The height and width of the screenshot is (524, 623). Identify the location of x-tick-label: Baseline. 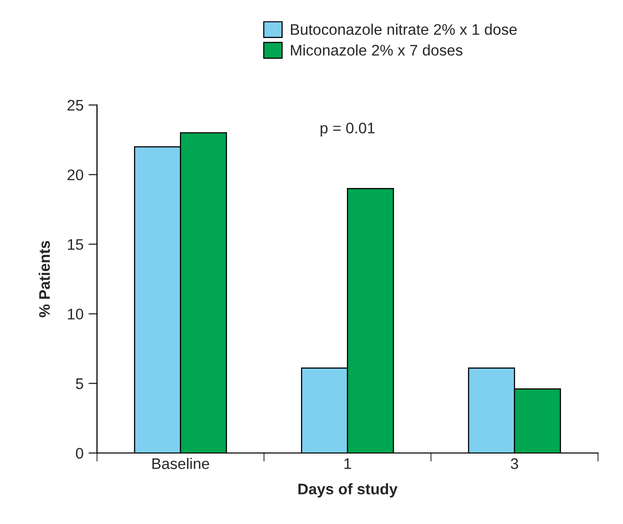
(181, 464).